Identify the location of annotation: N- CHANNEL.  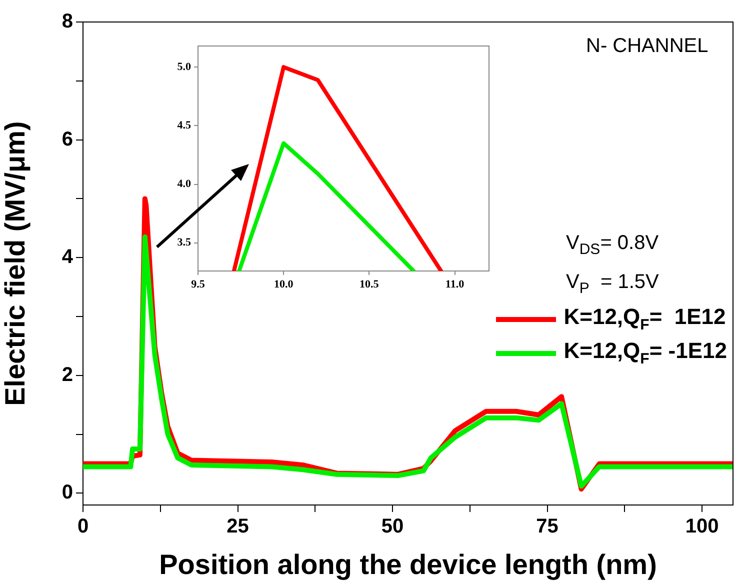
(647, 46).